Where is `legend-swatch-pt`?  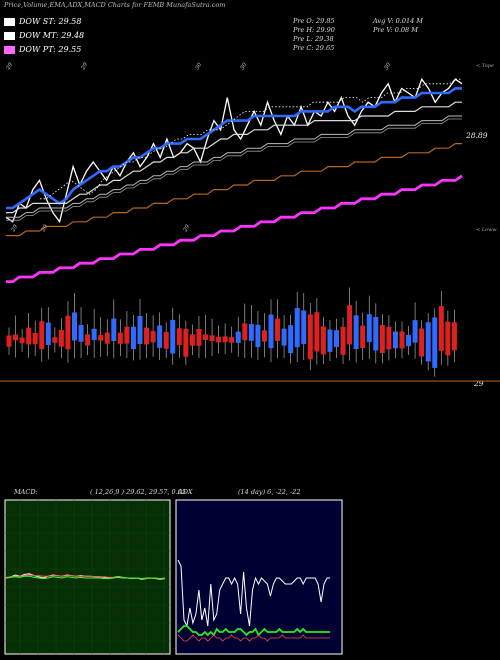
legend-swatch-pt is located at coordinates (9, 49).